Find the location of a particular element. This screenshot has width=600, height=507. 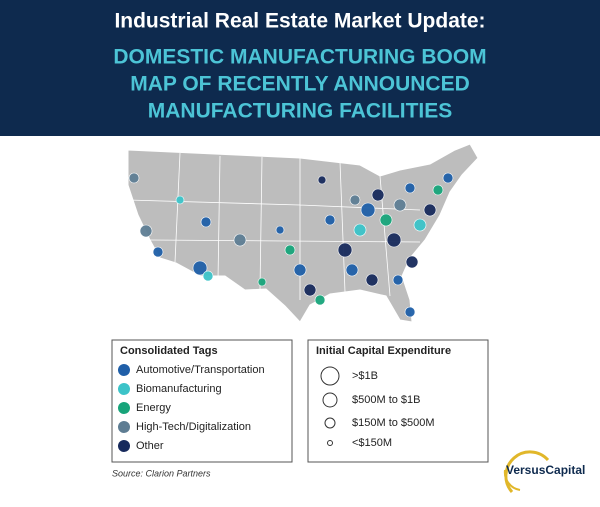

subtitle-line: DOMESTIC MANUFACTURING BOOM is located at coordinates (299, 57).